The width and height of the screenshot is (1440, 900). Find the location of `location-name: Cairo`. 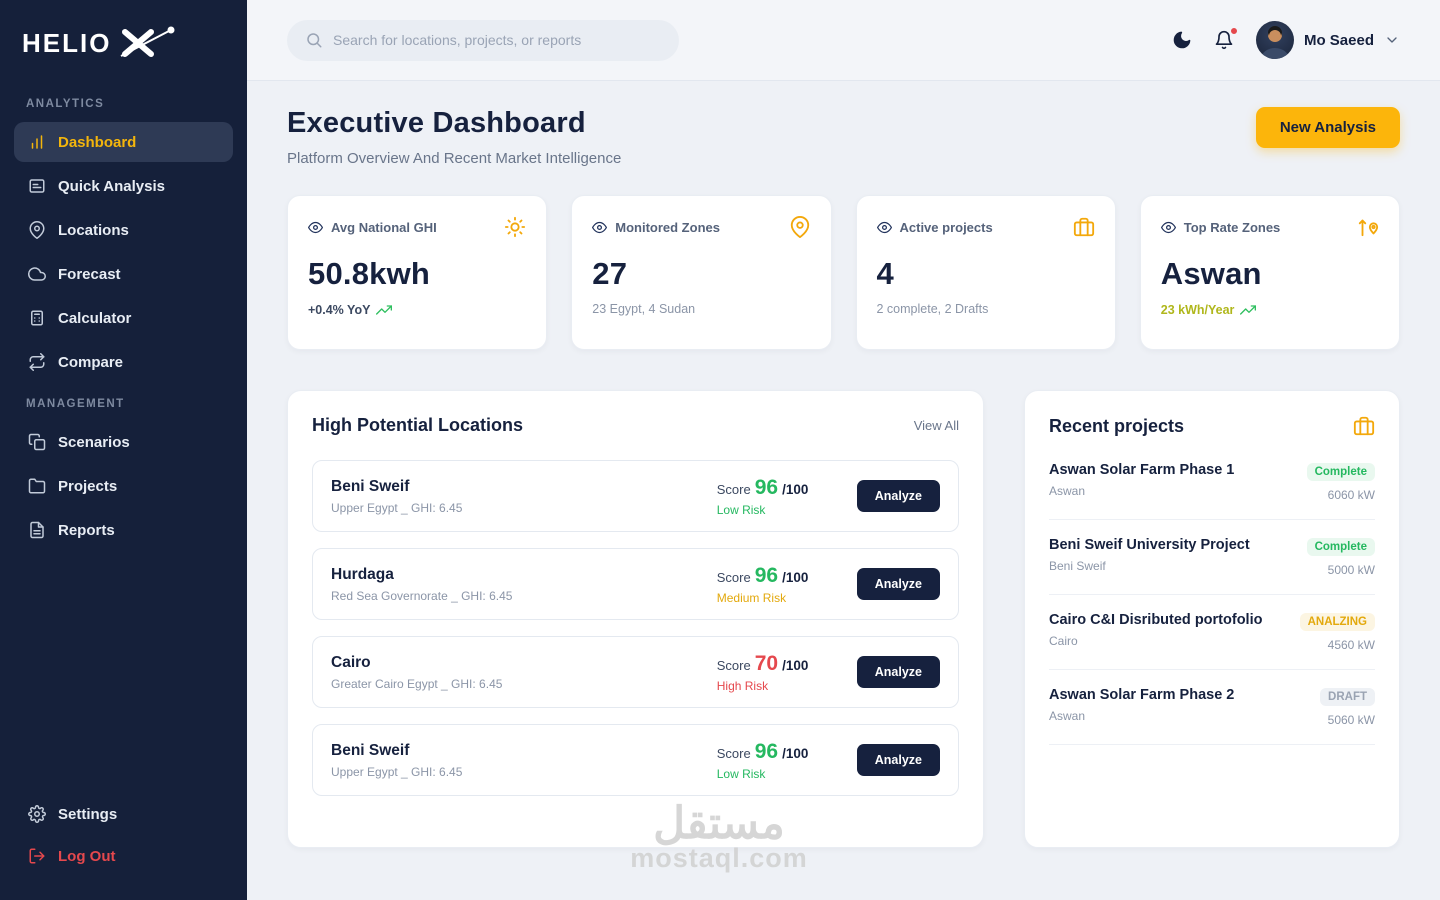

location-name: Cairo is located at coordinates (351, 662).